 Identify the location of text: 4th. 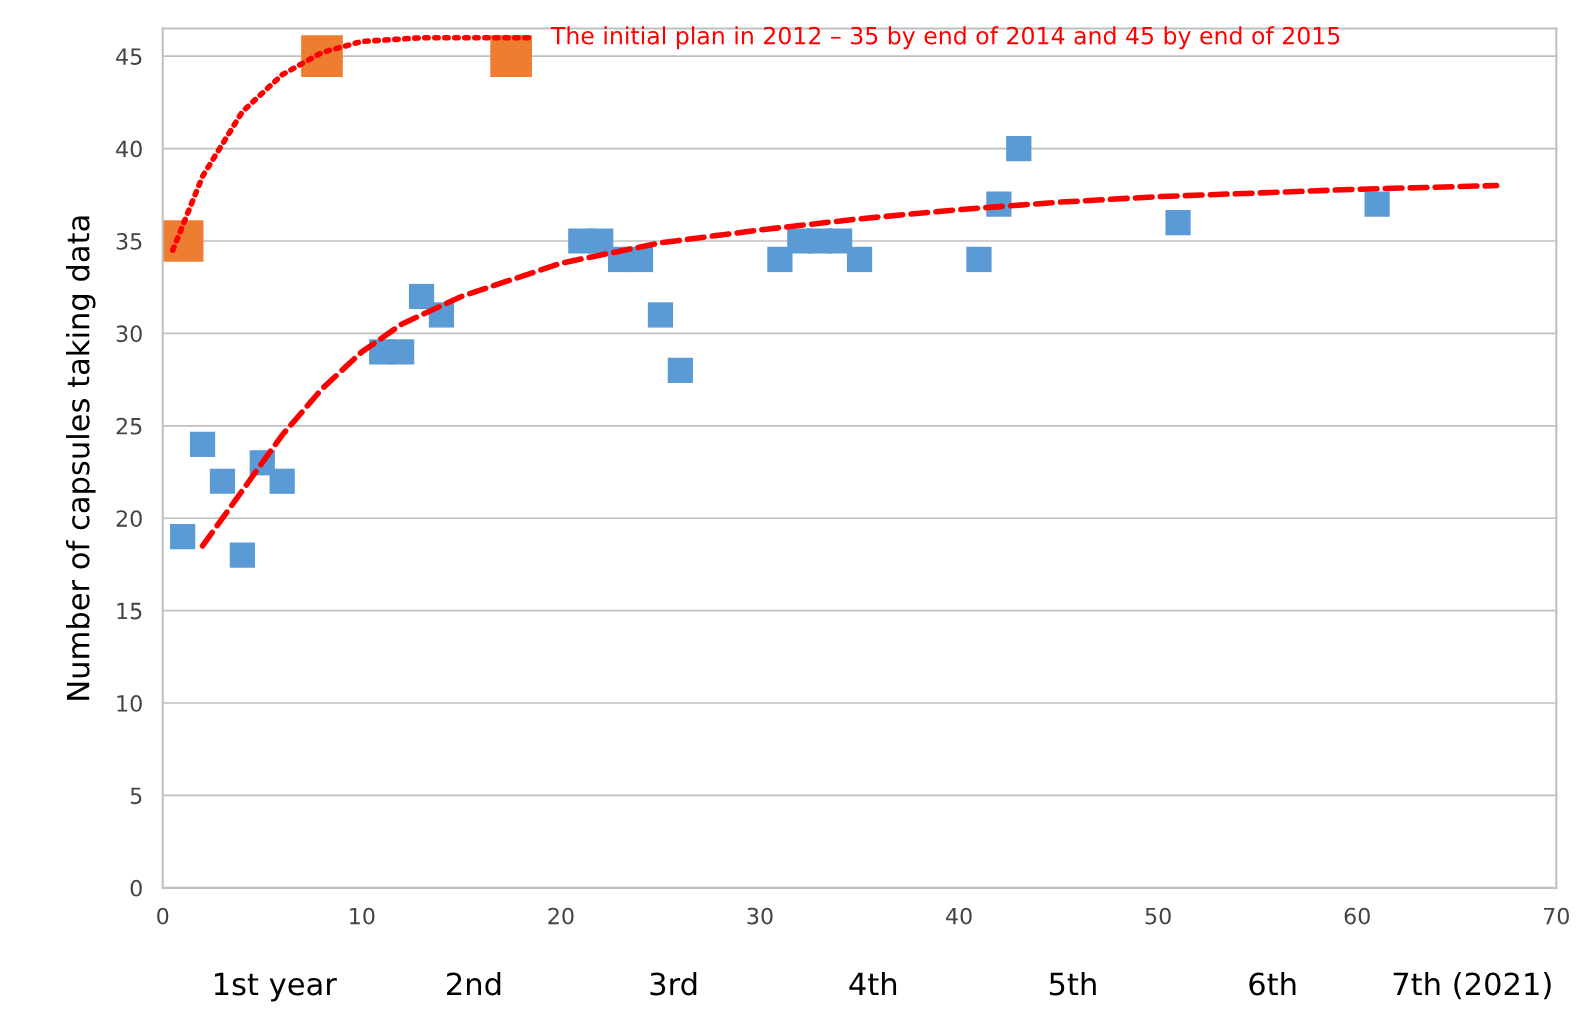
(873, 983).